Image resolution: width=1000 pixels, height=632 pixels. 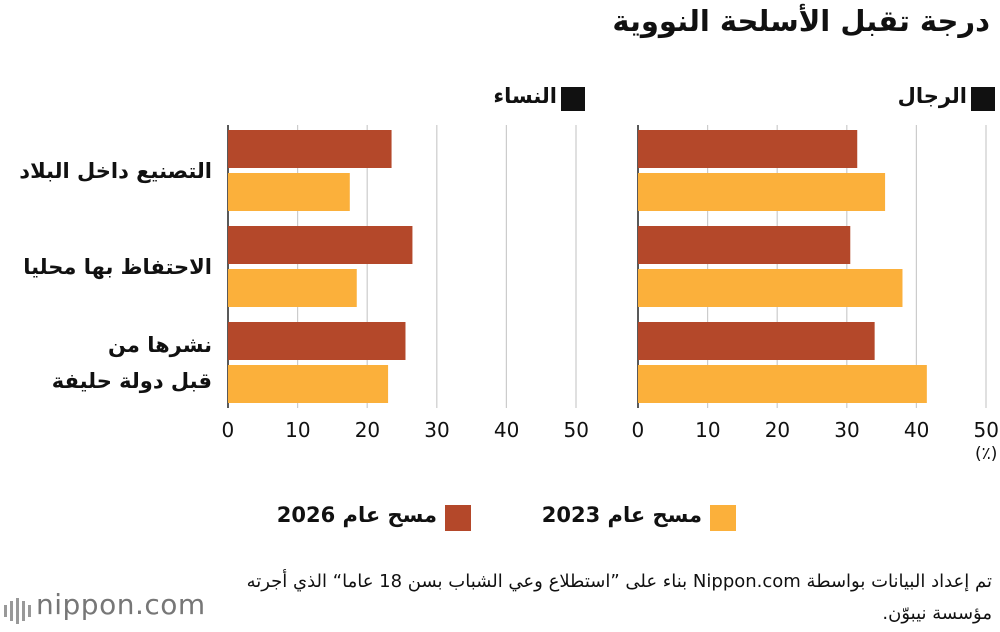 I want to click on panel-title: الرجال, so click(x=932, y=96).